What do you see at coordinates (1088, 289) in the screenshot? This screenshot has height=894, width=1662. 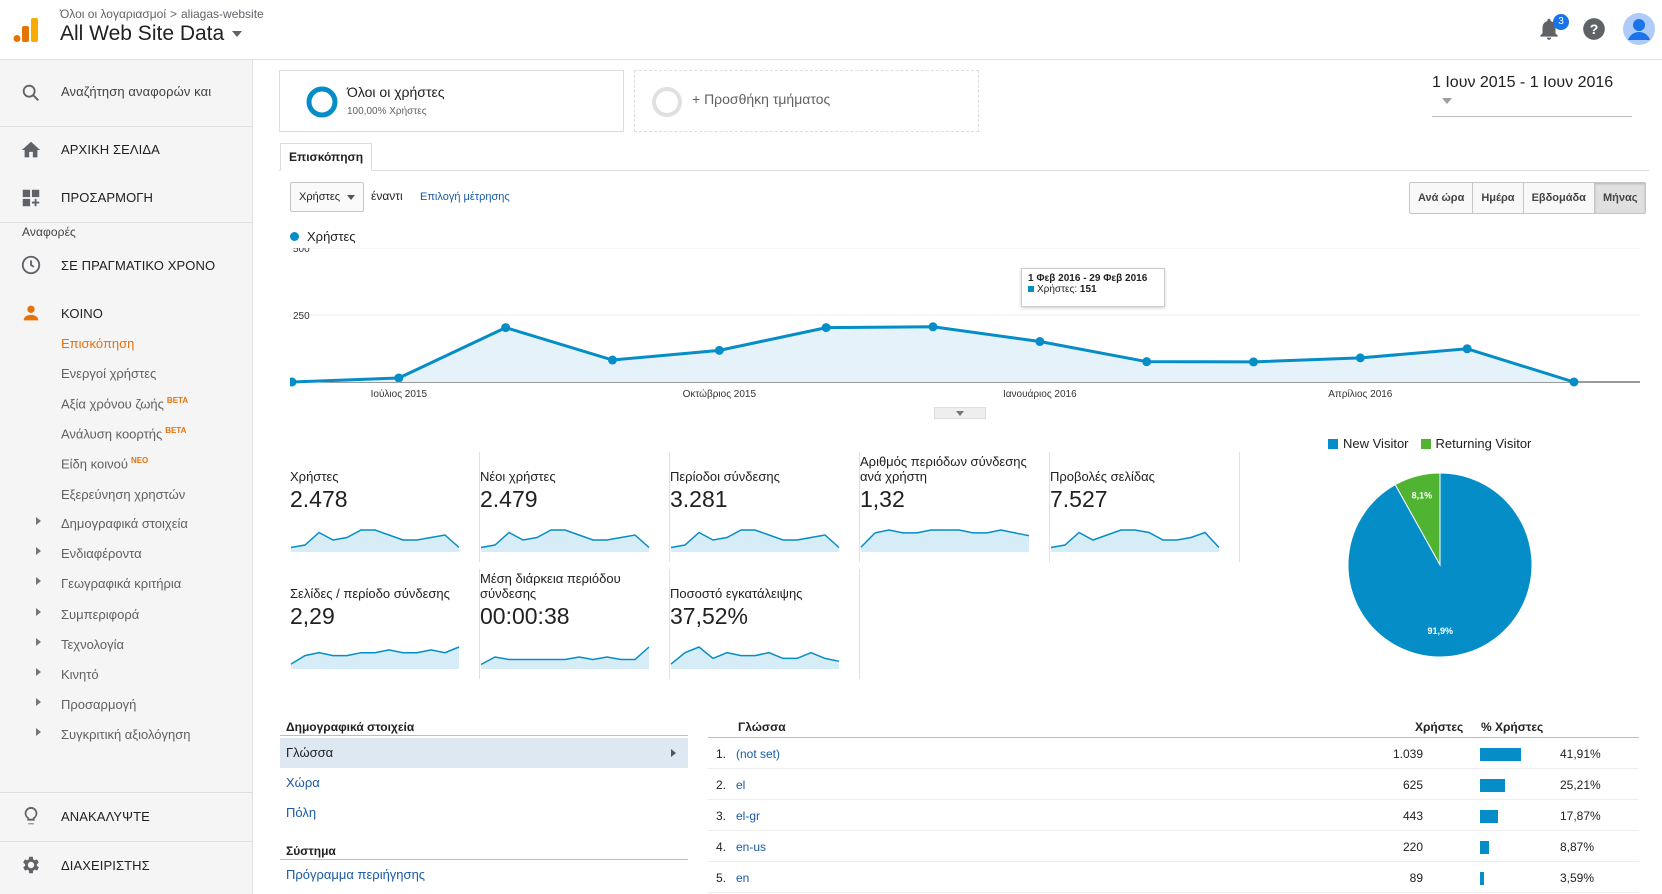 I see `tooltip-value: 151` at bounding box center [1088, 289].